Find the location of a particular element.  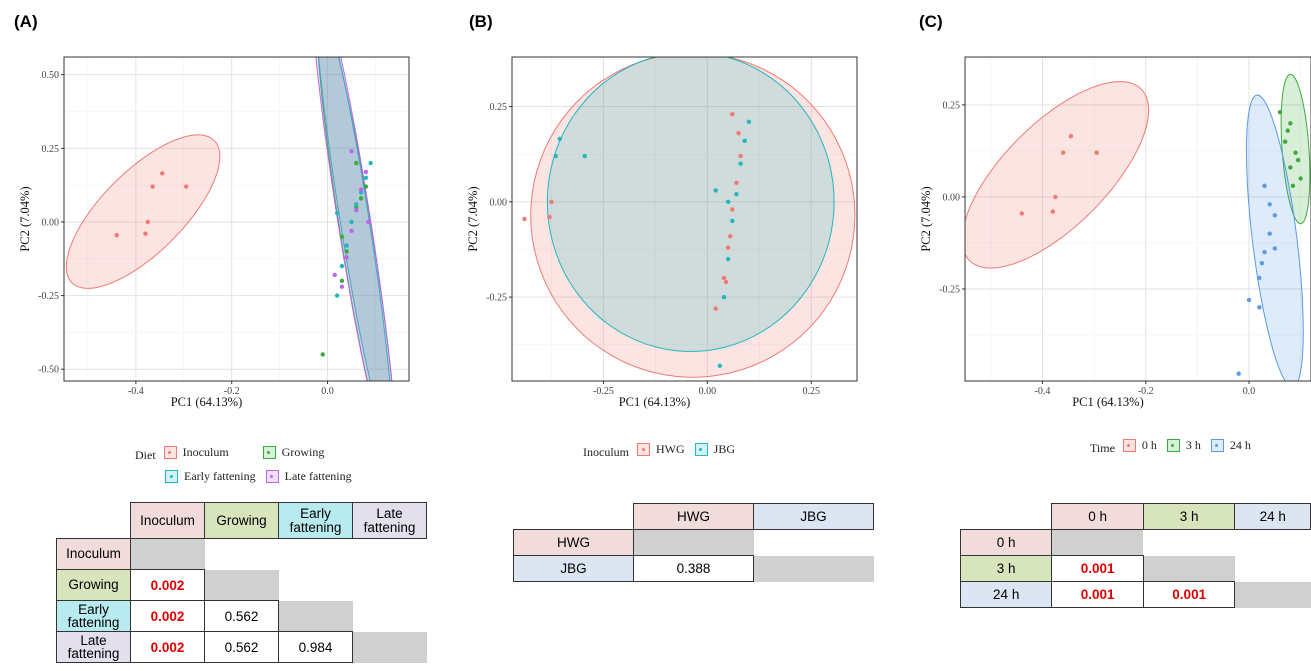

y-tick-label: -0.25 is located at coordinates (949, 289).